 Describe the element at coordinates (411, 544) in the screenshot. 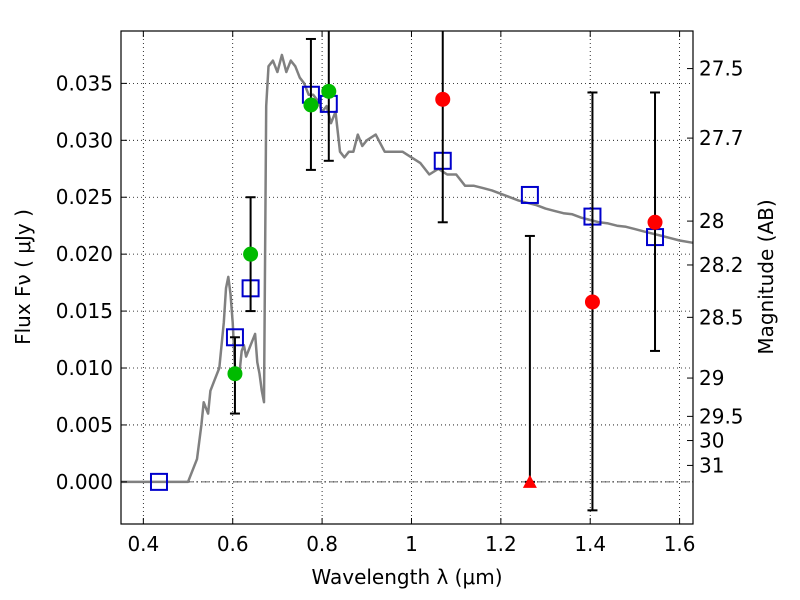

I see `x-tick-label: 1` at that location.